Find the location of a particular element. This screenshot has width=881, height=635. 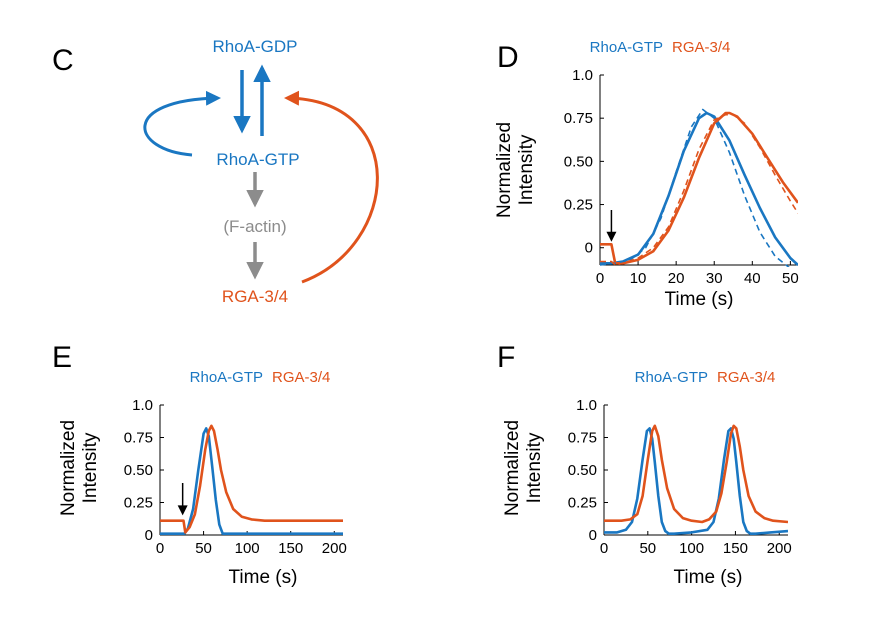

arrow-negative-feedback is located at coordinates (331, 187).